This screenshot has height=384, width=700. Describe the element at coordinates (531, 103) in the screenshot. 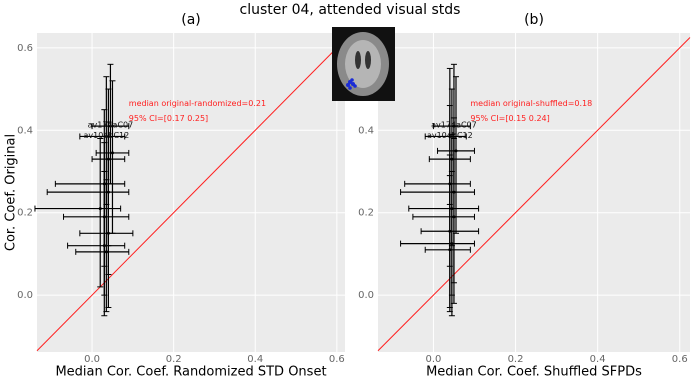

I see `annotation: median original-shuffled=0.18` at that location.